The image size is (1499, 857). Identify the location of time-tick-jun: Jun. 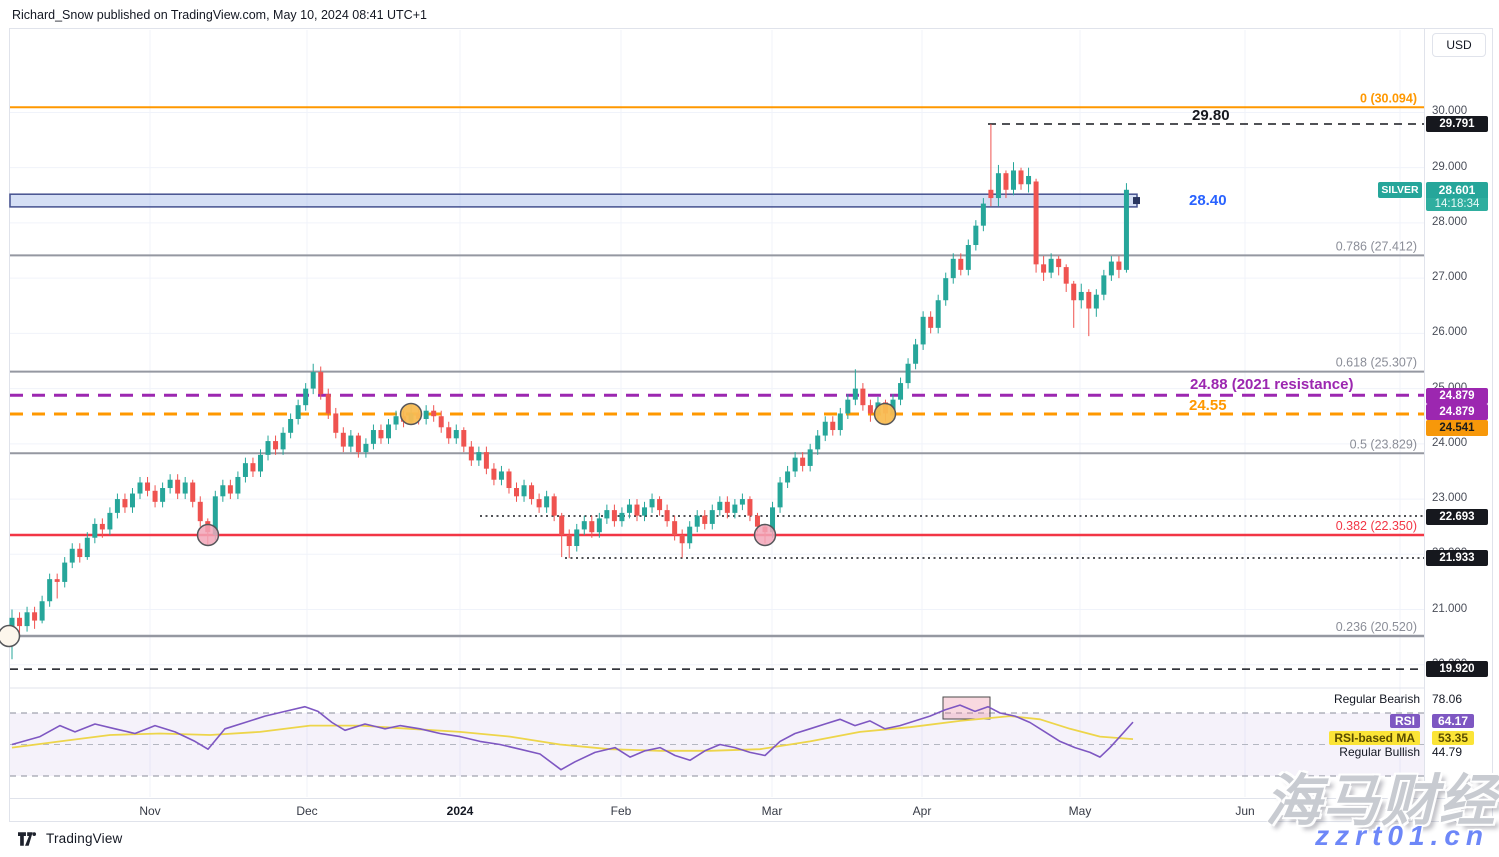
(1245, 811).